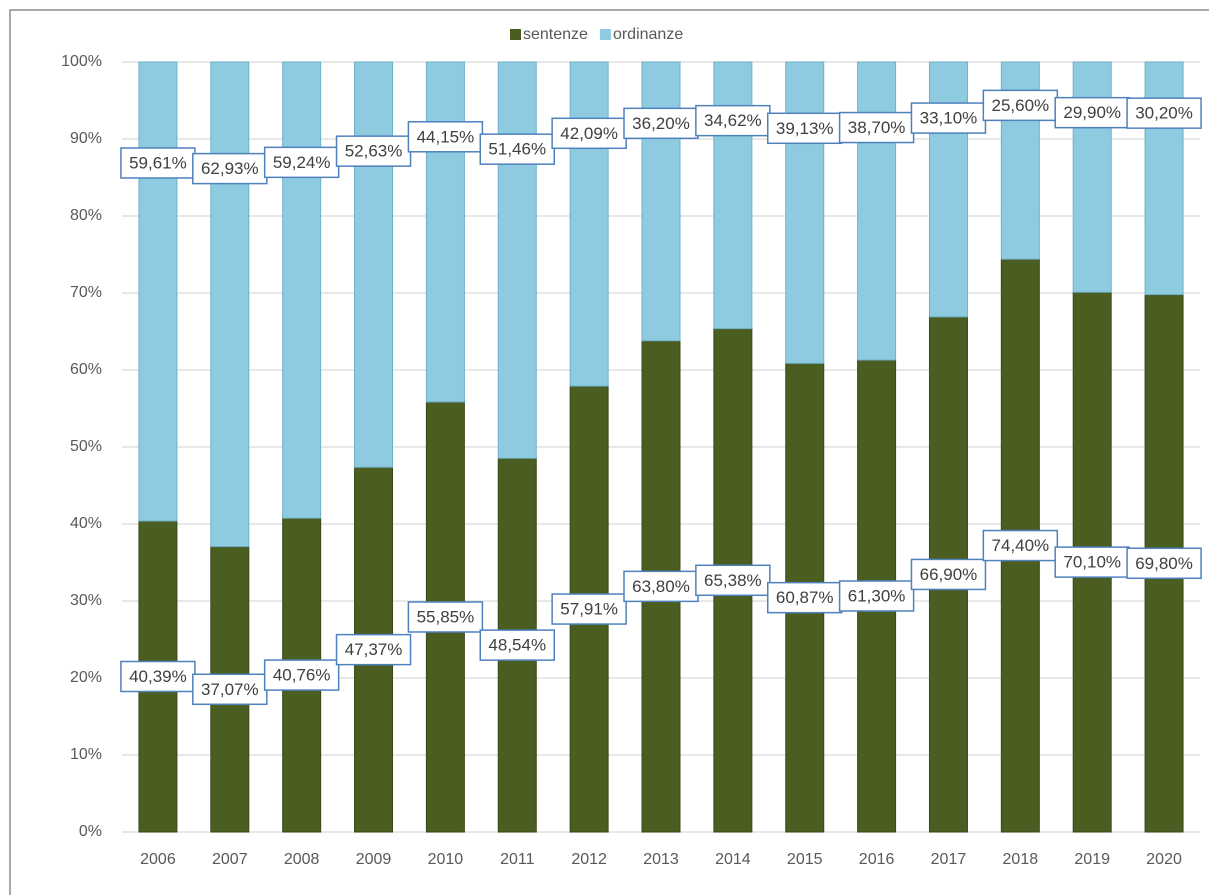 The height and width of the screenshot is (895, 1209). I want to click on x-tick-label: 2006, so click(158, 859).